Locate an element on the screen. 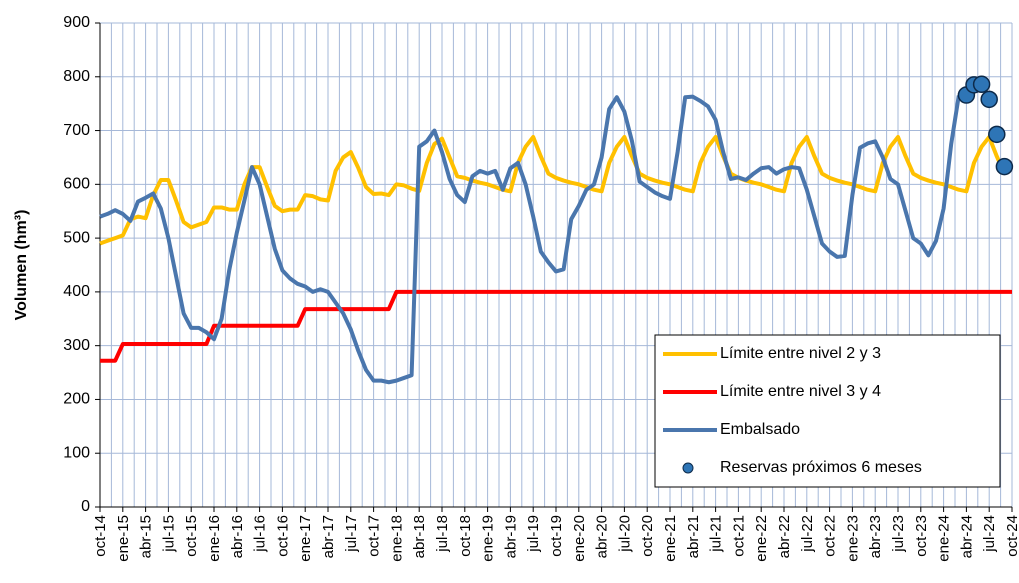  x-tick-label: jul-21 is located at coordinates (716, 534).